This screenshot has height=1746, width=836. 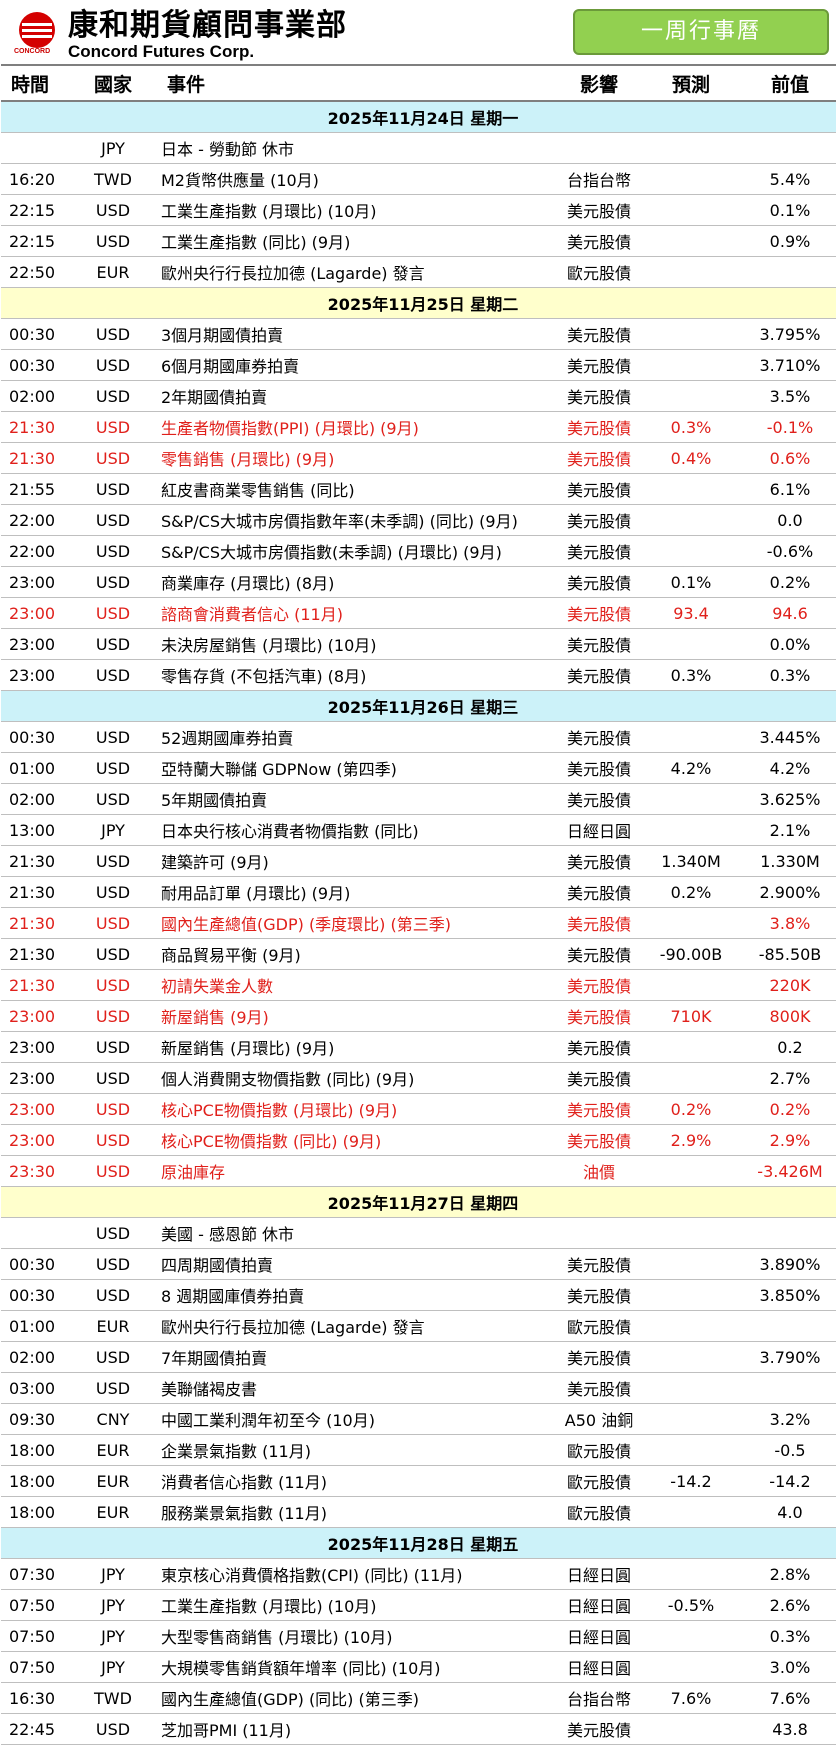 I want to click on event-time: 21:55, so click(x=39, y=489).